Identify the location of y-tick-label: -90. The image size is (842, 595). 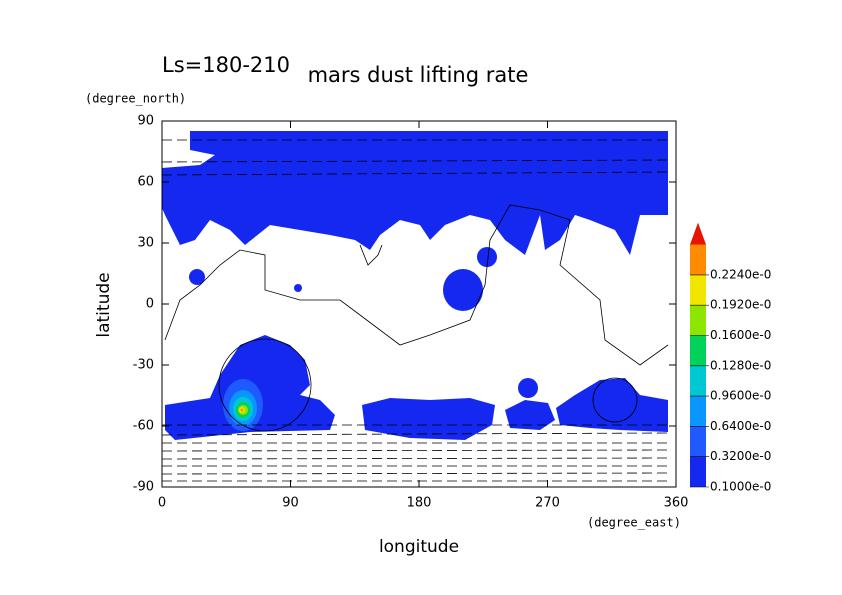
(143, 487).